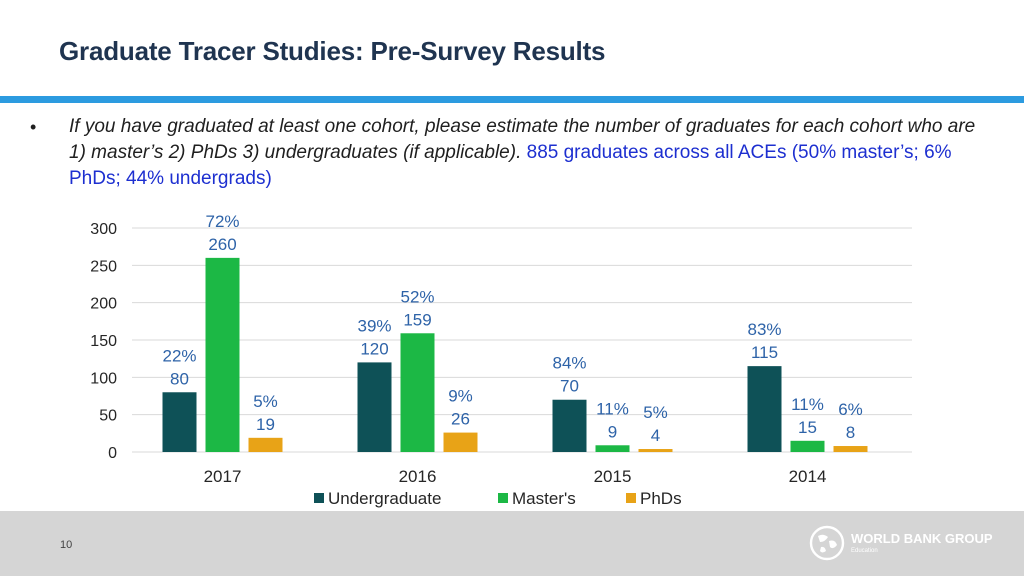  Describe the element at coordinates (827, 543) in the screenshot. I see `globe-icon` at that location.